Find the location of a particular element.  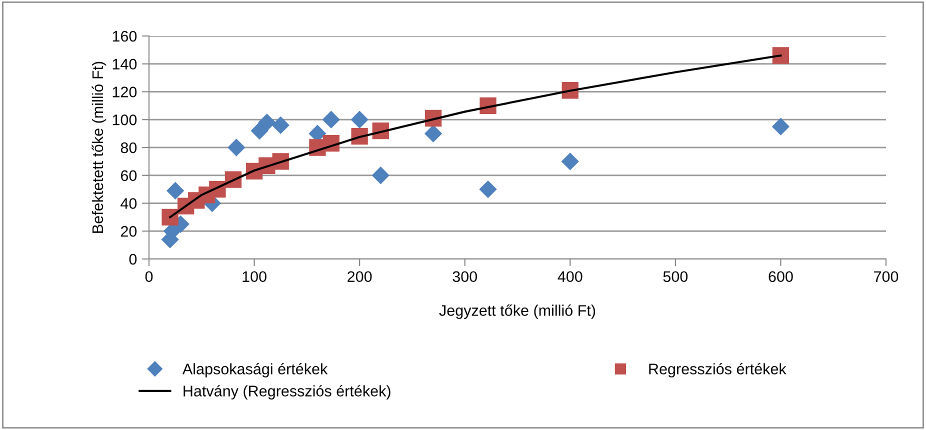

y-tick-label: 140 is located at coordinates (124, 64).